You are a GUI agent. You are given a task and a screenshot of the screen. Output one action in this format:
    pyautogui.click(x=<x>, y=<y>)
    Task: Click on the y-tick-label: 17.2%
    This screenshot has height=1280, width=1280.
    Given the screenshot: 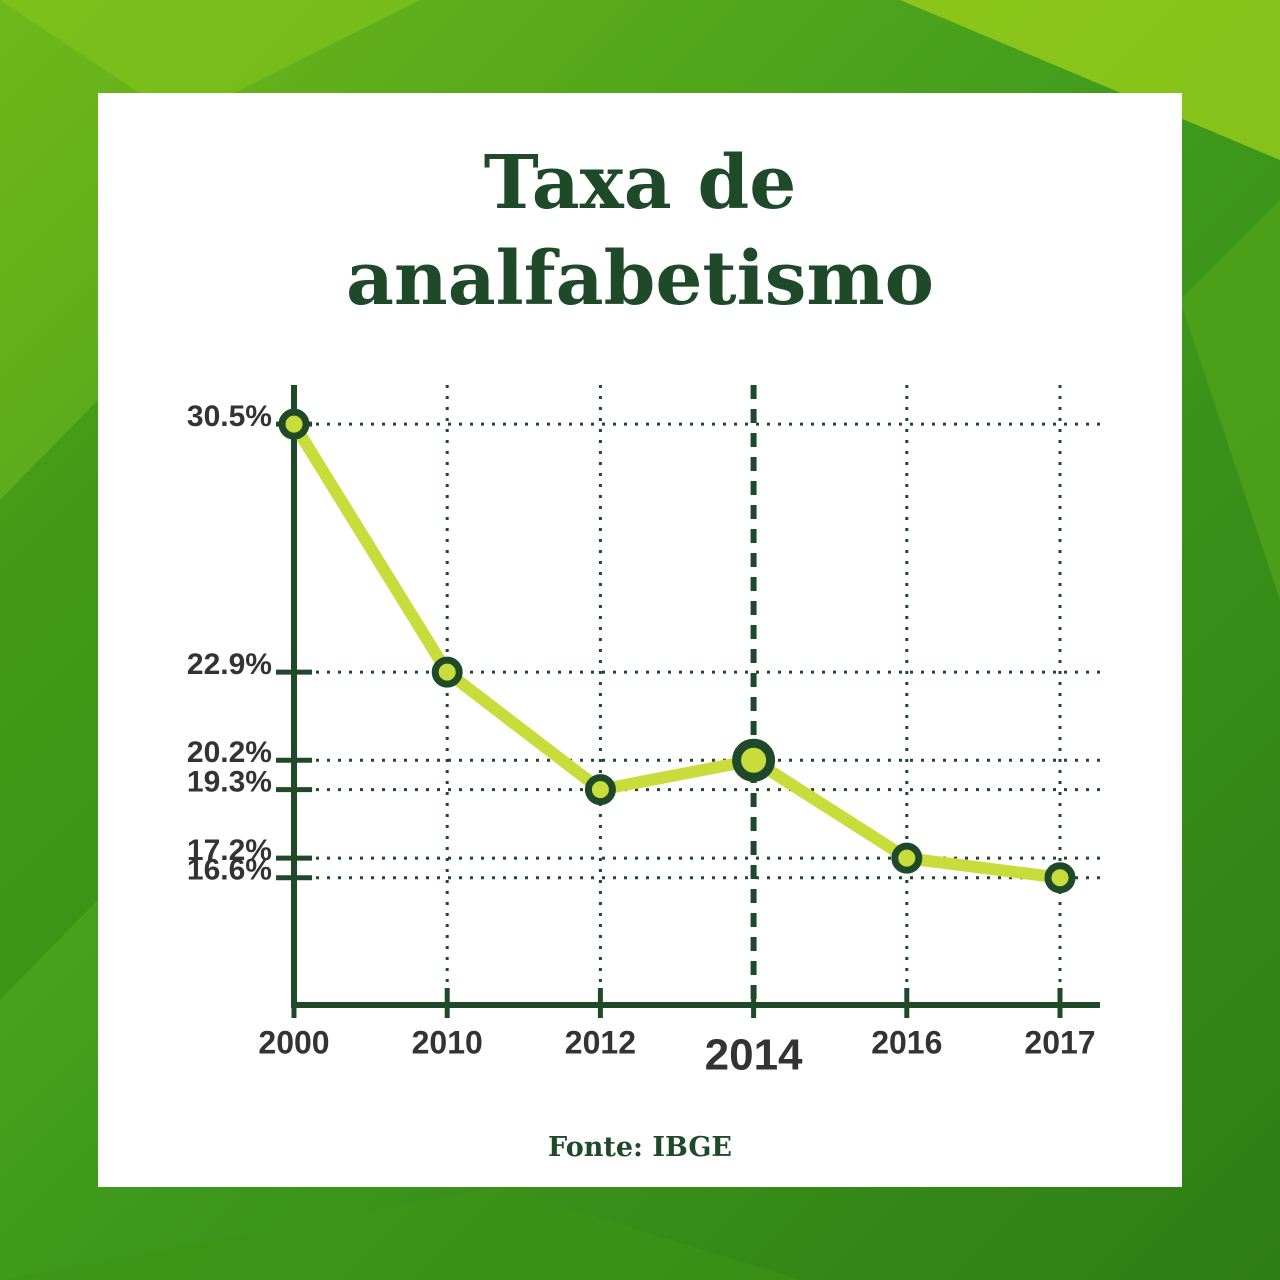 What is the action you would take?
    pyautogui.click(x=229, y=850)
    